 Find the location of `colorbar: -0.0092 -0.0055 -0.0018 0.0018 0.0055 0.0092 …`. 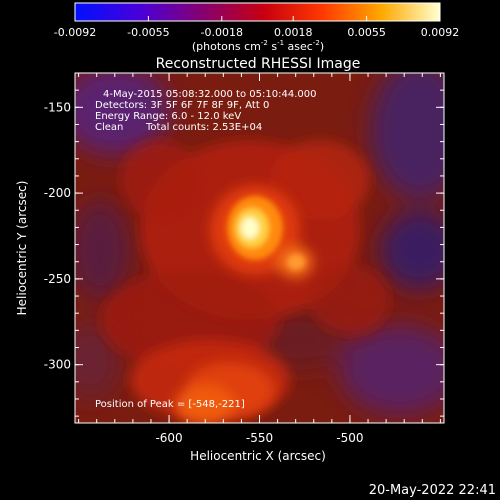

colorbar: -0.0092 -0.0055 -0.0018 0.0018 0.0055 0.0092 … is located at coordinates (256, 27).